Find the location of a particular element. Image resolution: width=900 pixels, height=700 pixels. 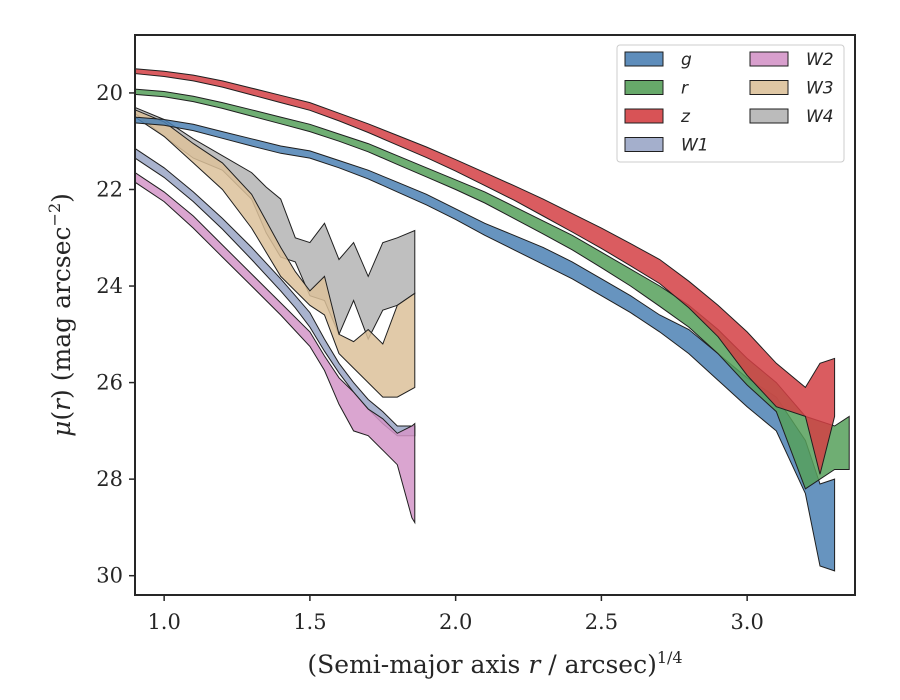

legend-label-z: z is located at coordinates (685, 117).